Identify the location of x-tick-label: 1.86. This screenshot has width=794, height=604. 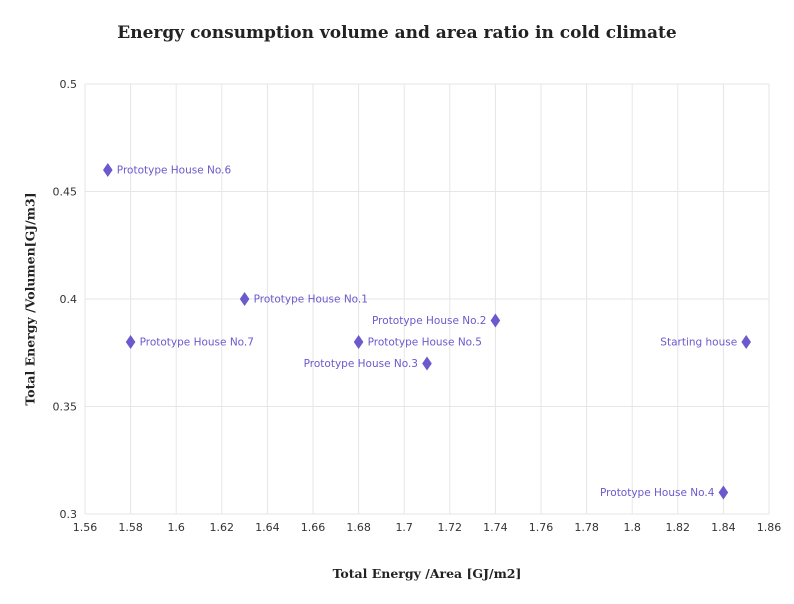
(769, 527).